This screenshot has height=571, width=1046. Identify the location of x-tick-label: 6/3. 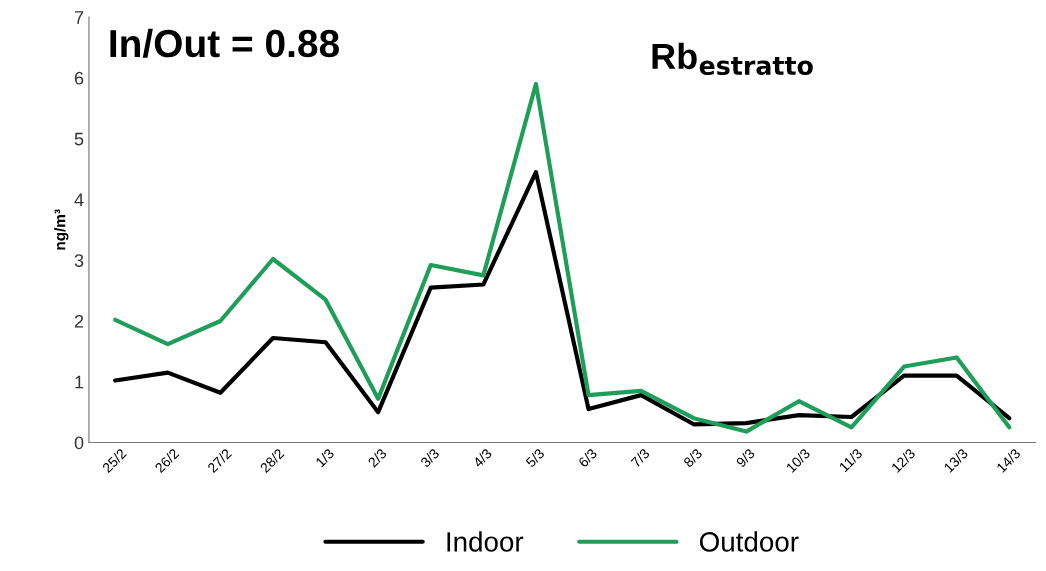
(587, 457).